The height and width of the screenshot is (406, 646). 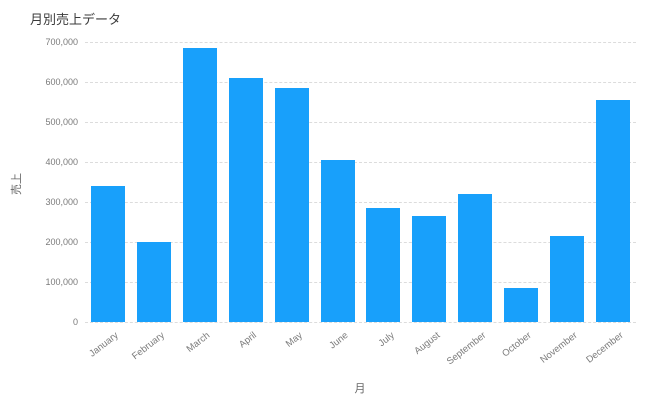 I want to click on y-axis-title: 売上, so click(x=17, y=184).